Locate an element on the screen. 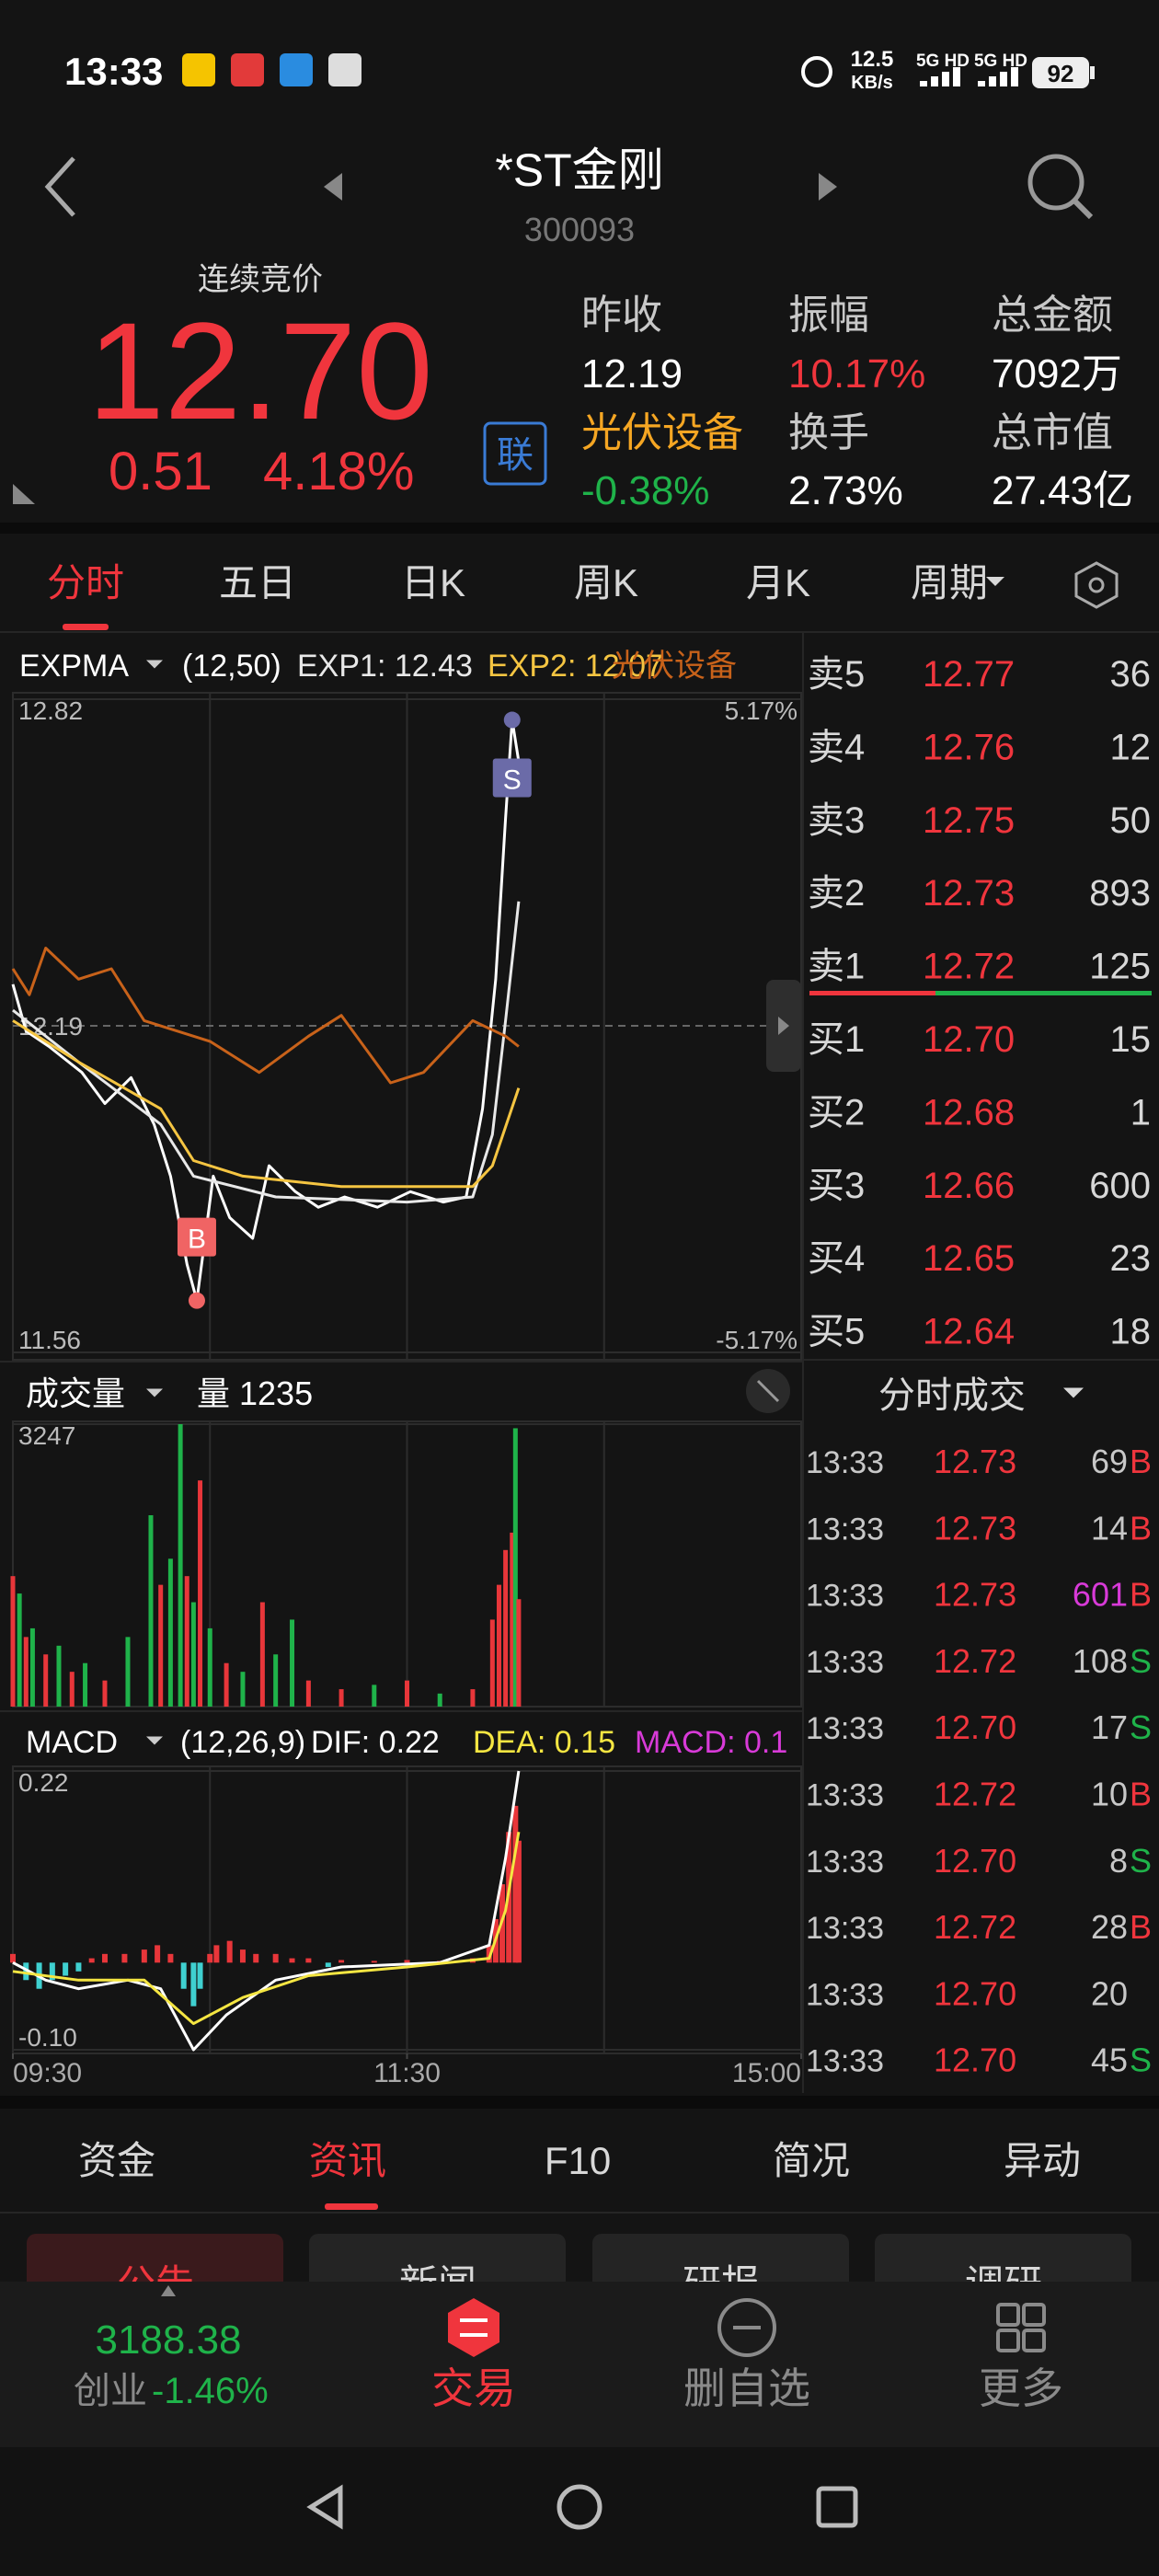  last-price: 12.70 is located at coordinates (259, 370).